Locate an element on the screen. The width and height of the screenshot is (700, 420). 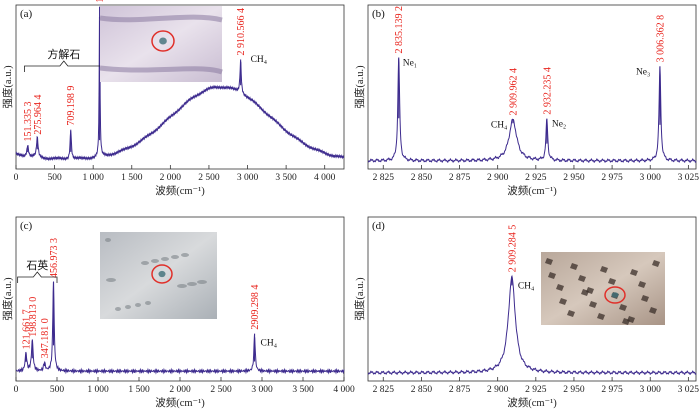
panel-label: (c) is located at coordinates (26, 226).